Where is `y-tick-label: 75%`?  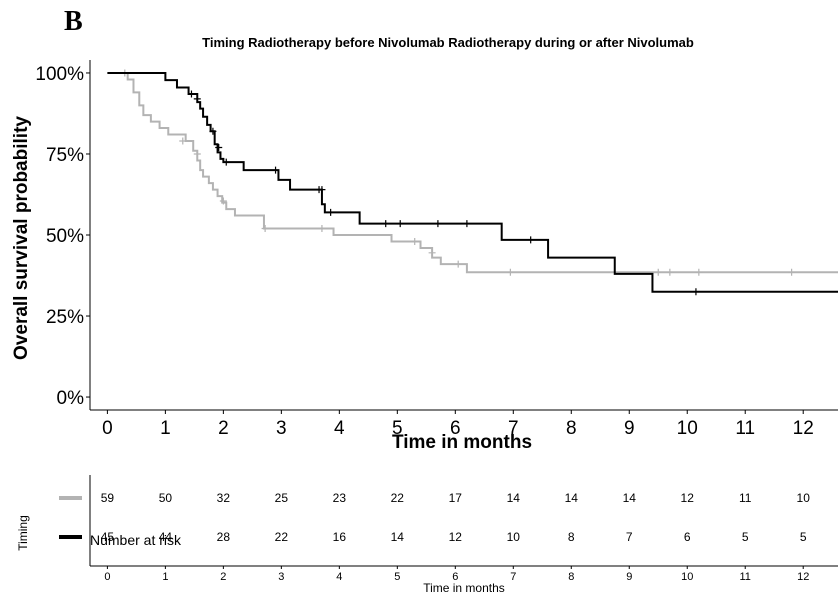 y-tick-label: 75% is located at coordinates (65, 155).